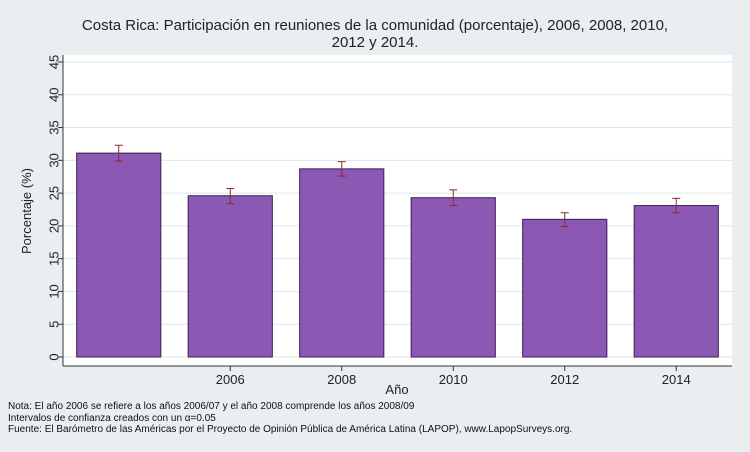 This screenshot has width=750, height=452. Describe the element at coordinates (54, 95) in the screenshot. I see `y-tick-label: 40` at that location.